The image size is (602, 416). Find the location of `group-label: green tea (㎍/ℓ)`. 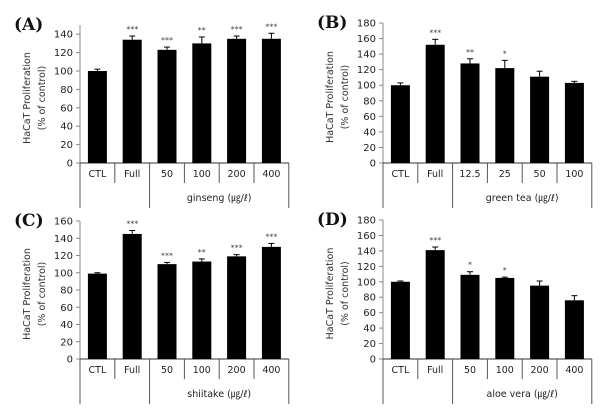

group-label: green tea (㎍/ℓ) is located at coordinates (522, 198).